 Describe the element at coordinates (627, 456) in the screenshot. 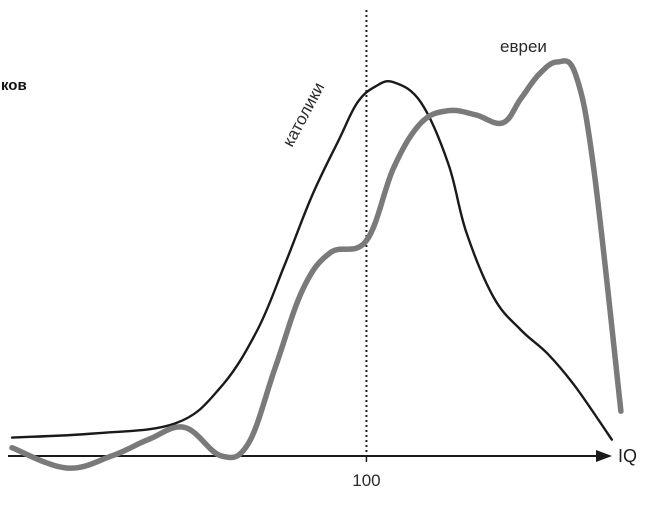

I see `x-axis-title: IQ` at that location.